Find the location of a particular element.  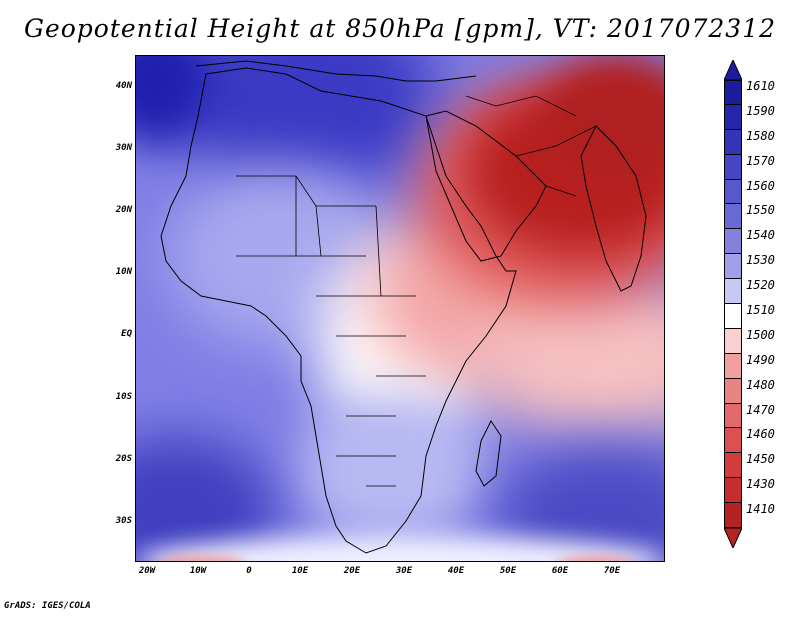

colorbar-label-1590: 1590 is located at coordinates (760, 110).